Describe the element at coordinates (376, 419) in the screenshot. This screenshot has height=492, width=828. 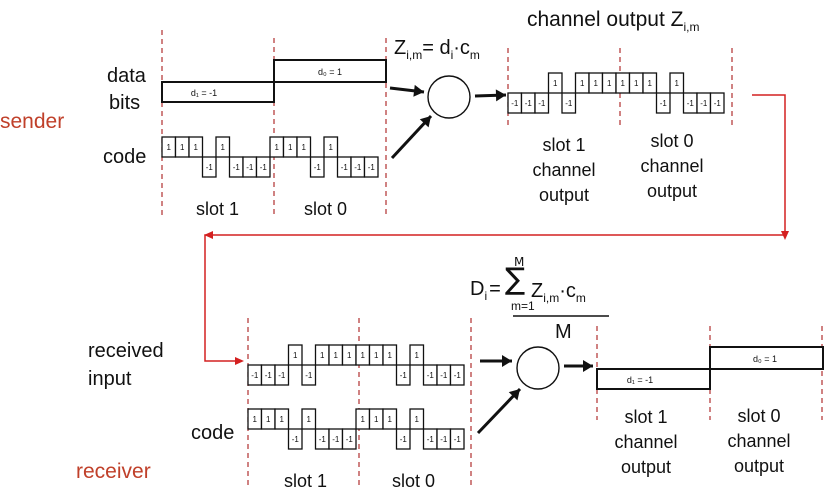
I see `receiver-code-slot0-chip-label-1: 1` at that location.